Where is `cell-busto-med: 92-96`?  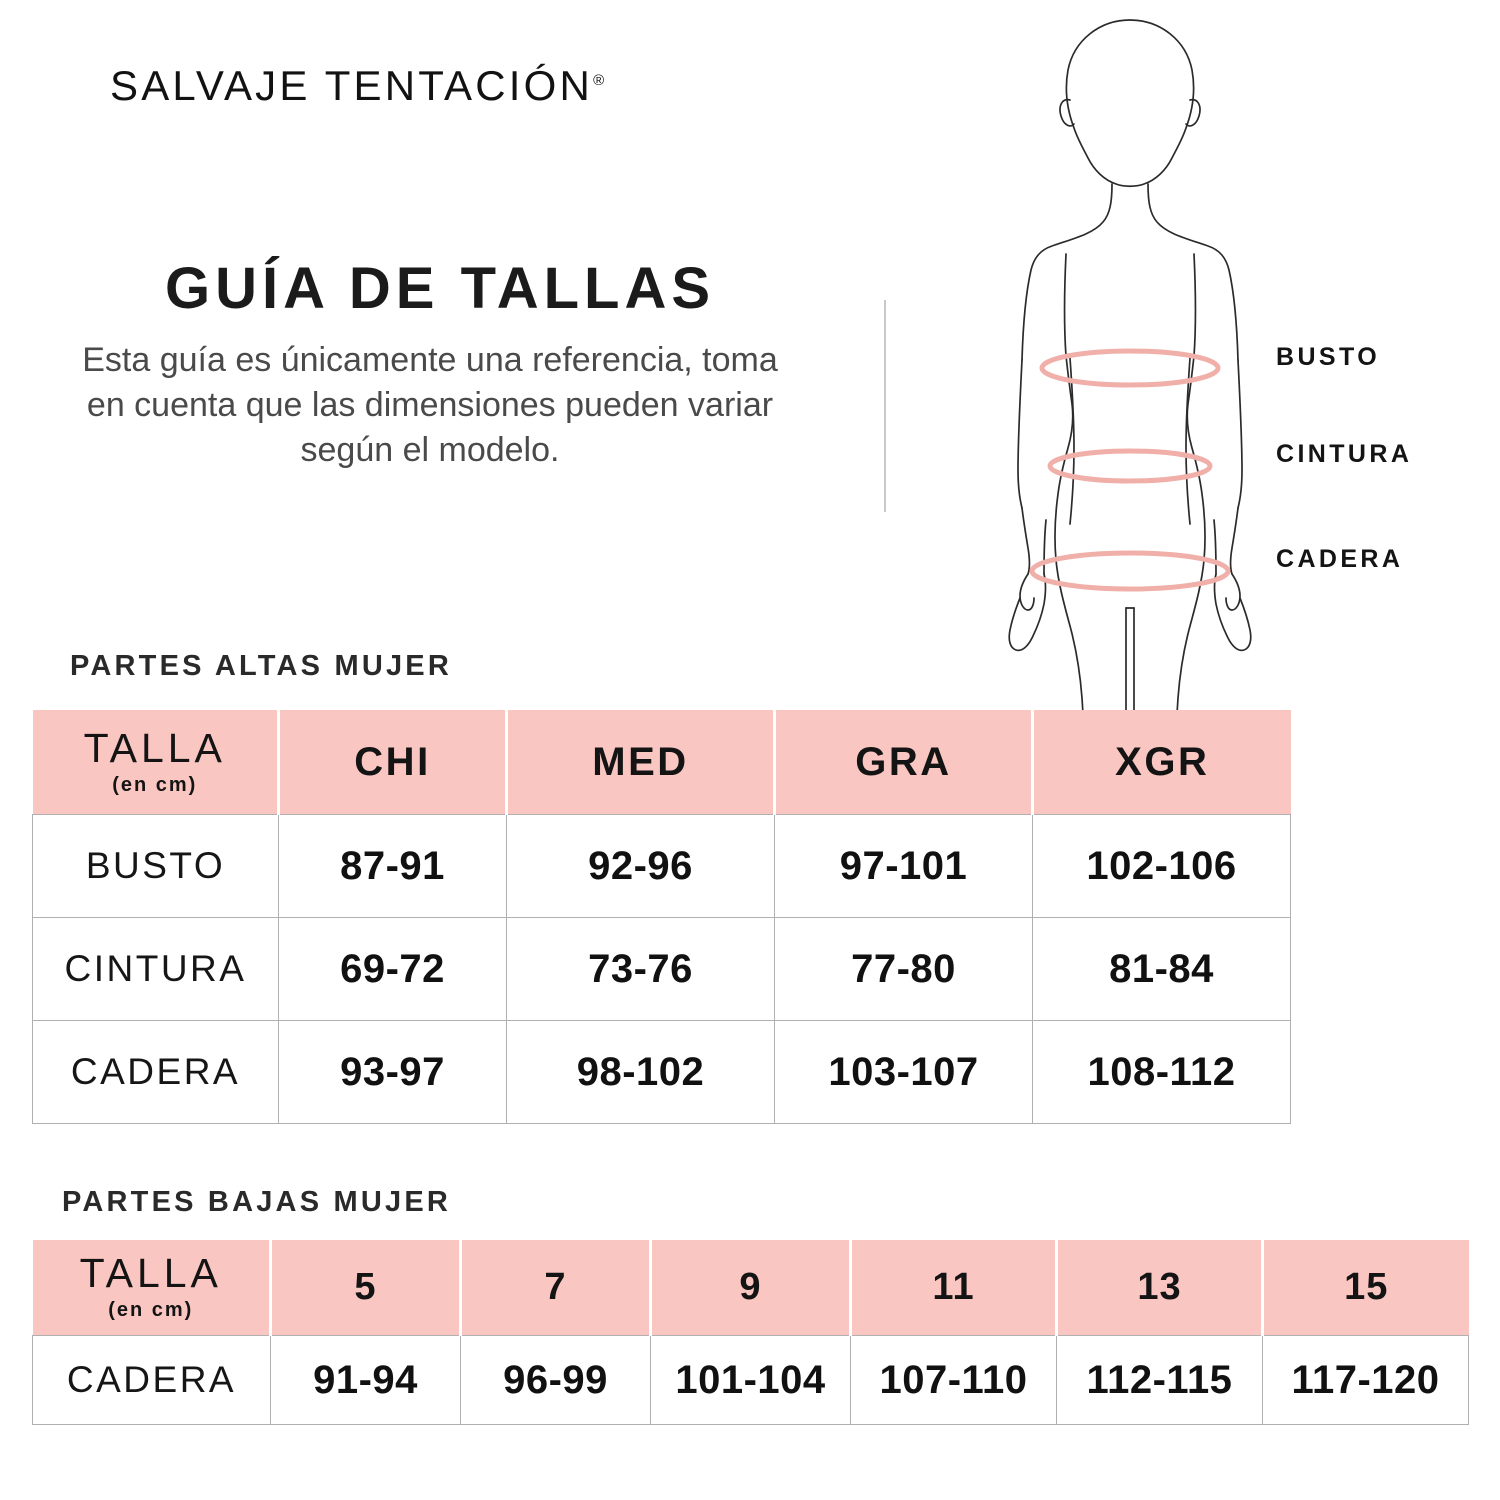 cell-busto-med: 92-96 is located at coordinates (640, 866).